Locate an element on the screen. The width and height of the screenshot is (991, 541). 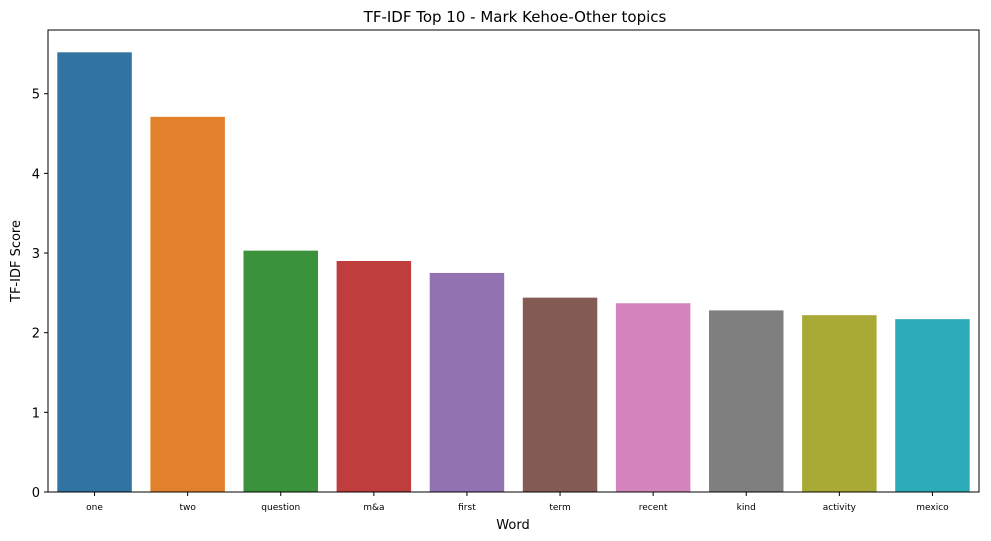
x-tick-label: m&a is located at coordinates (373, 508).